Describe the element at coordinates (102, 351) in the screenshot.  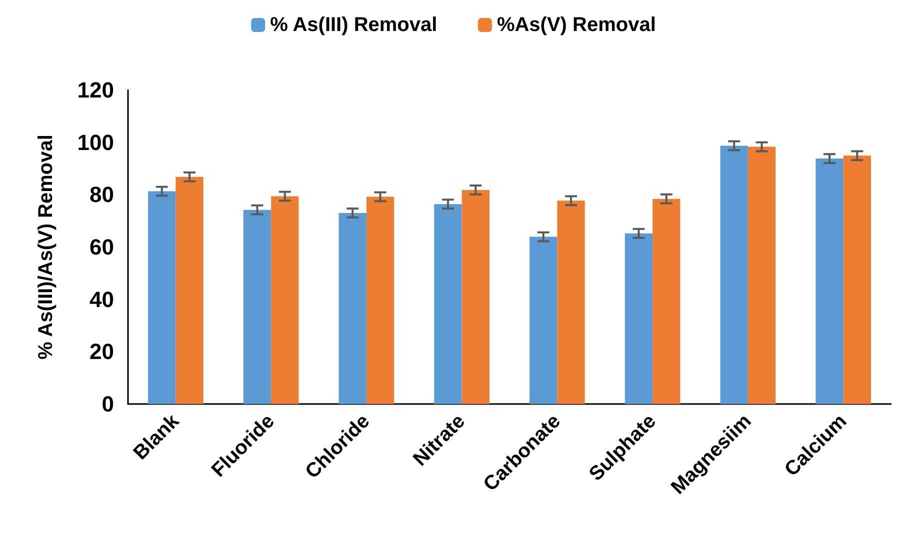
I see `y-tick-label: 20` at that location.